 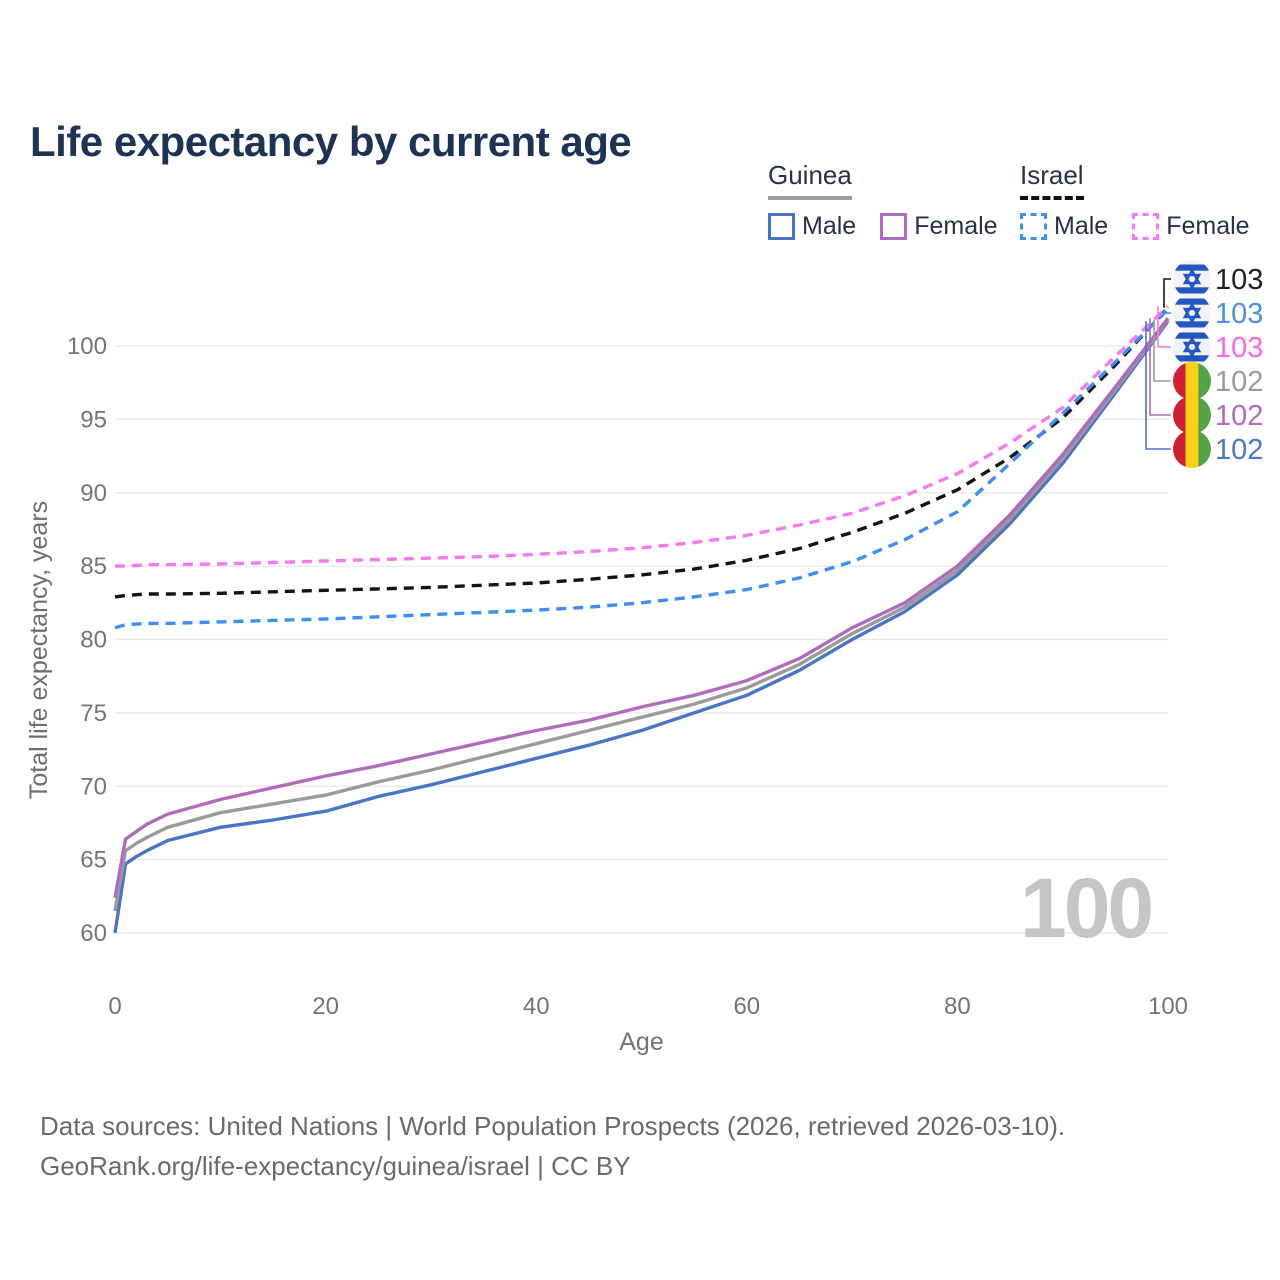 What do you see at coordinates (93, 860) in the screenshot?
I see `y-tick-65: 65` at bounding box center [93, 860].